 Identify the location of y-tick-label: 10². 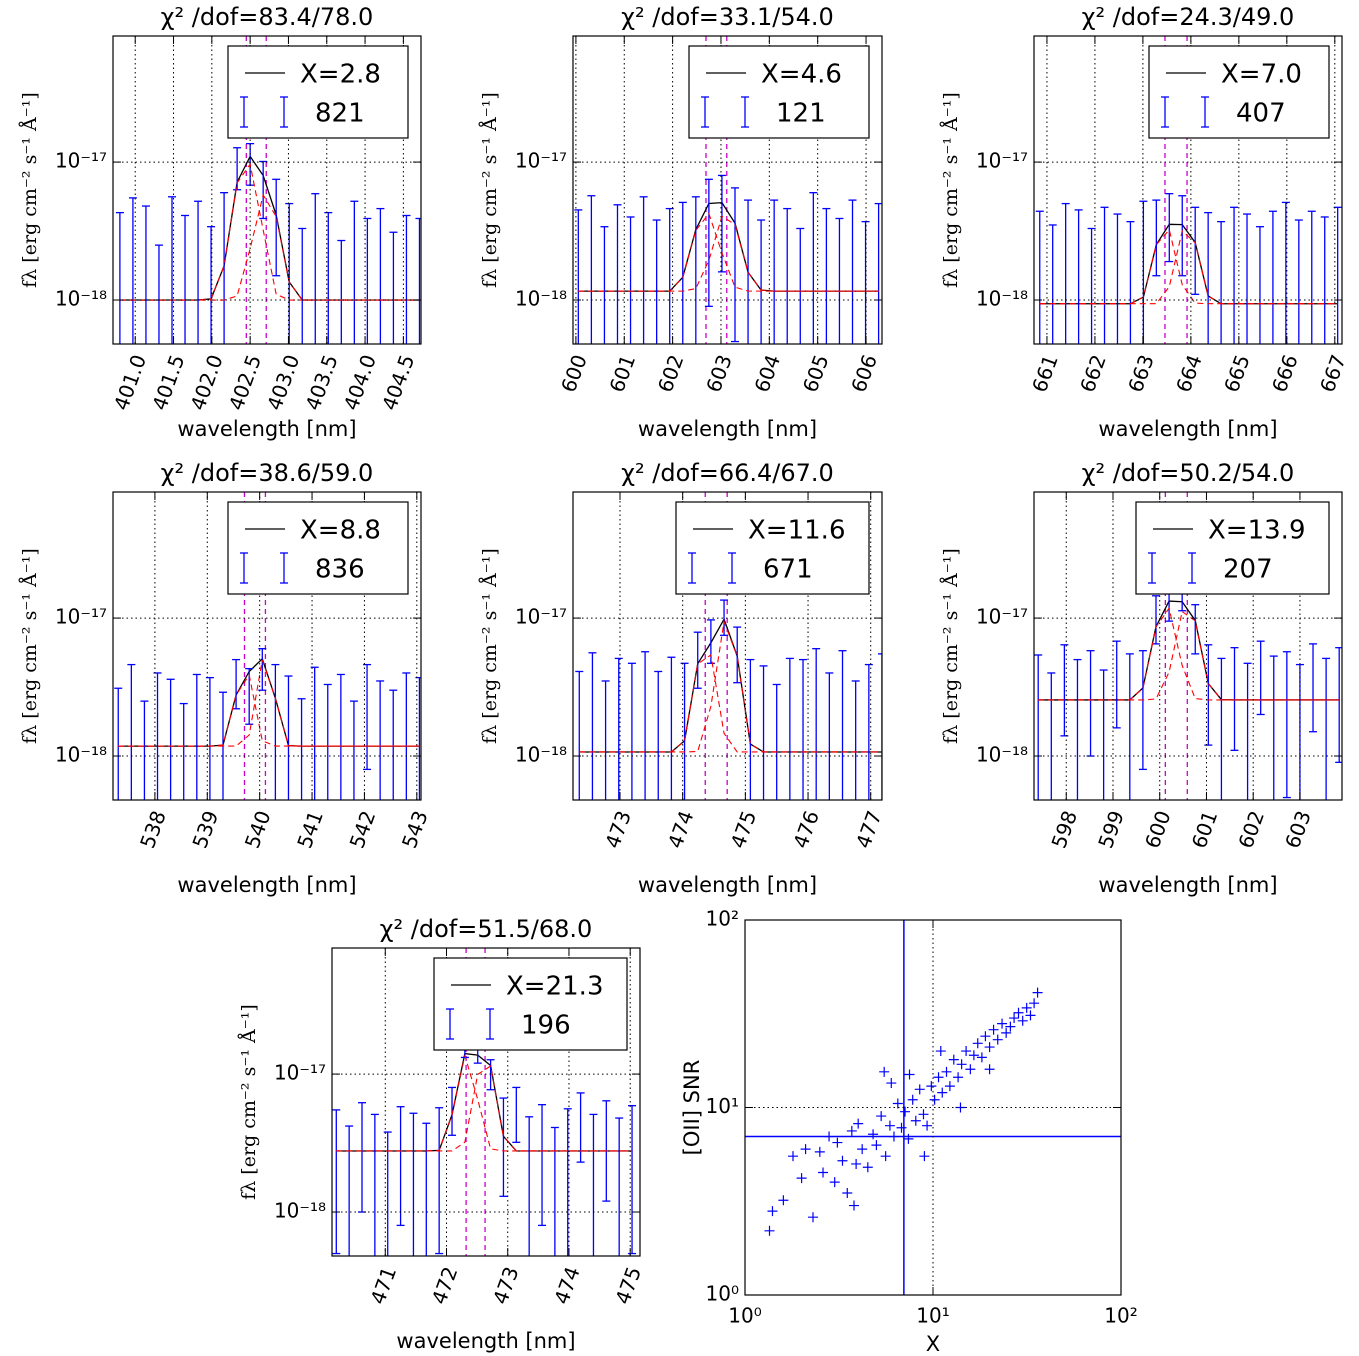
(722, 919).